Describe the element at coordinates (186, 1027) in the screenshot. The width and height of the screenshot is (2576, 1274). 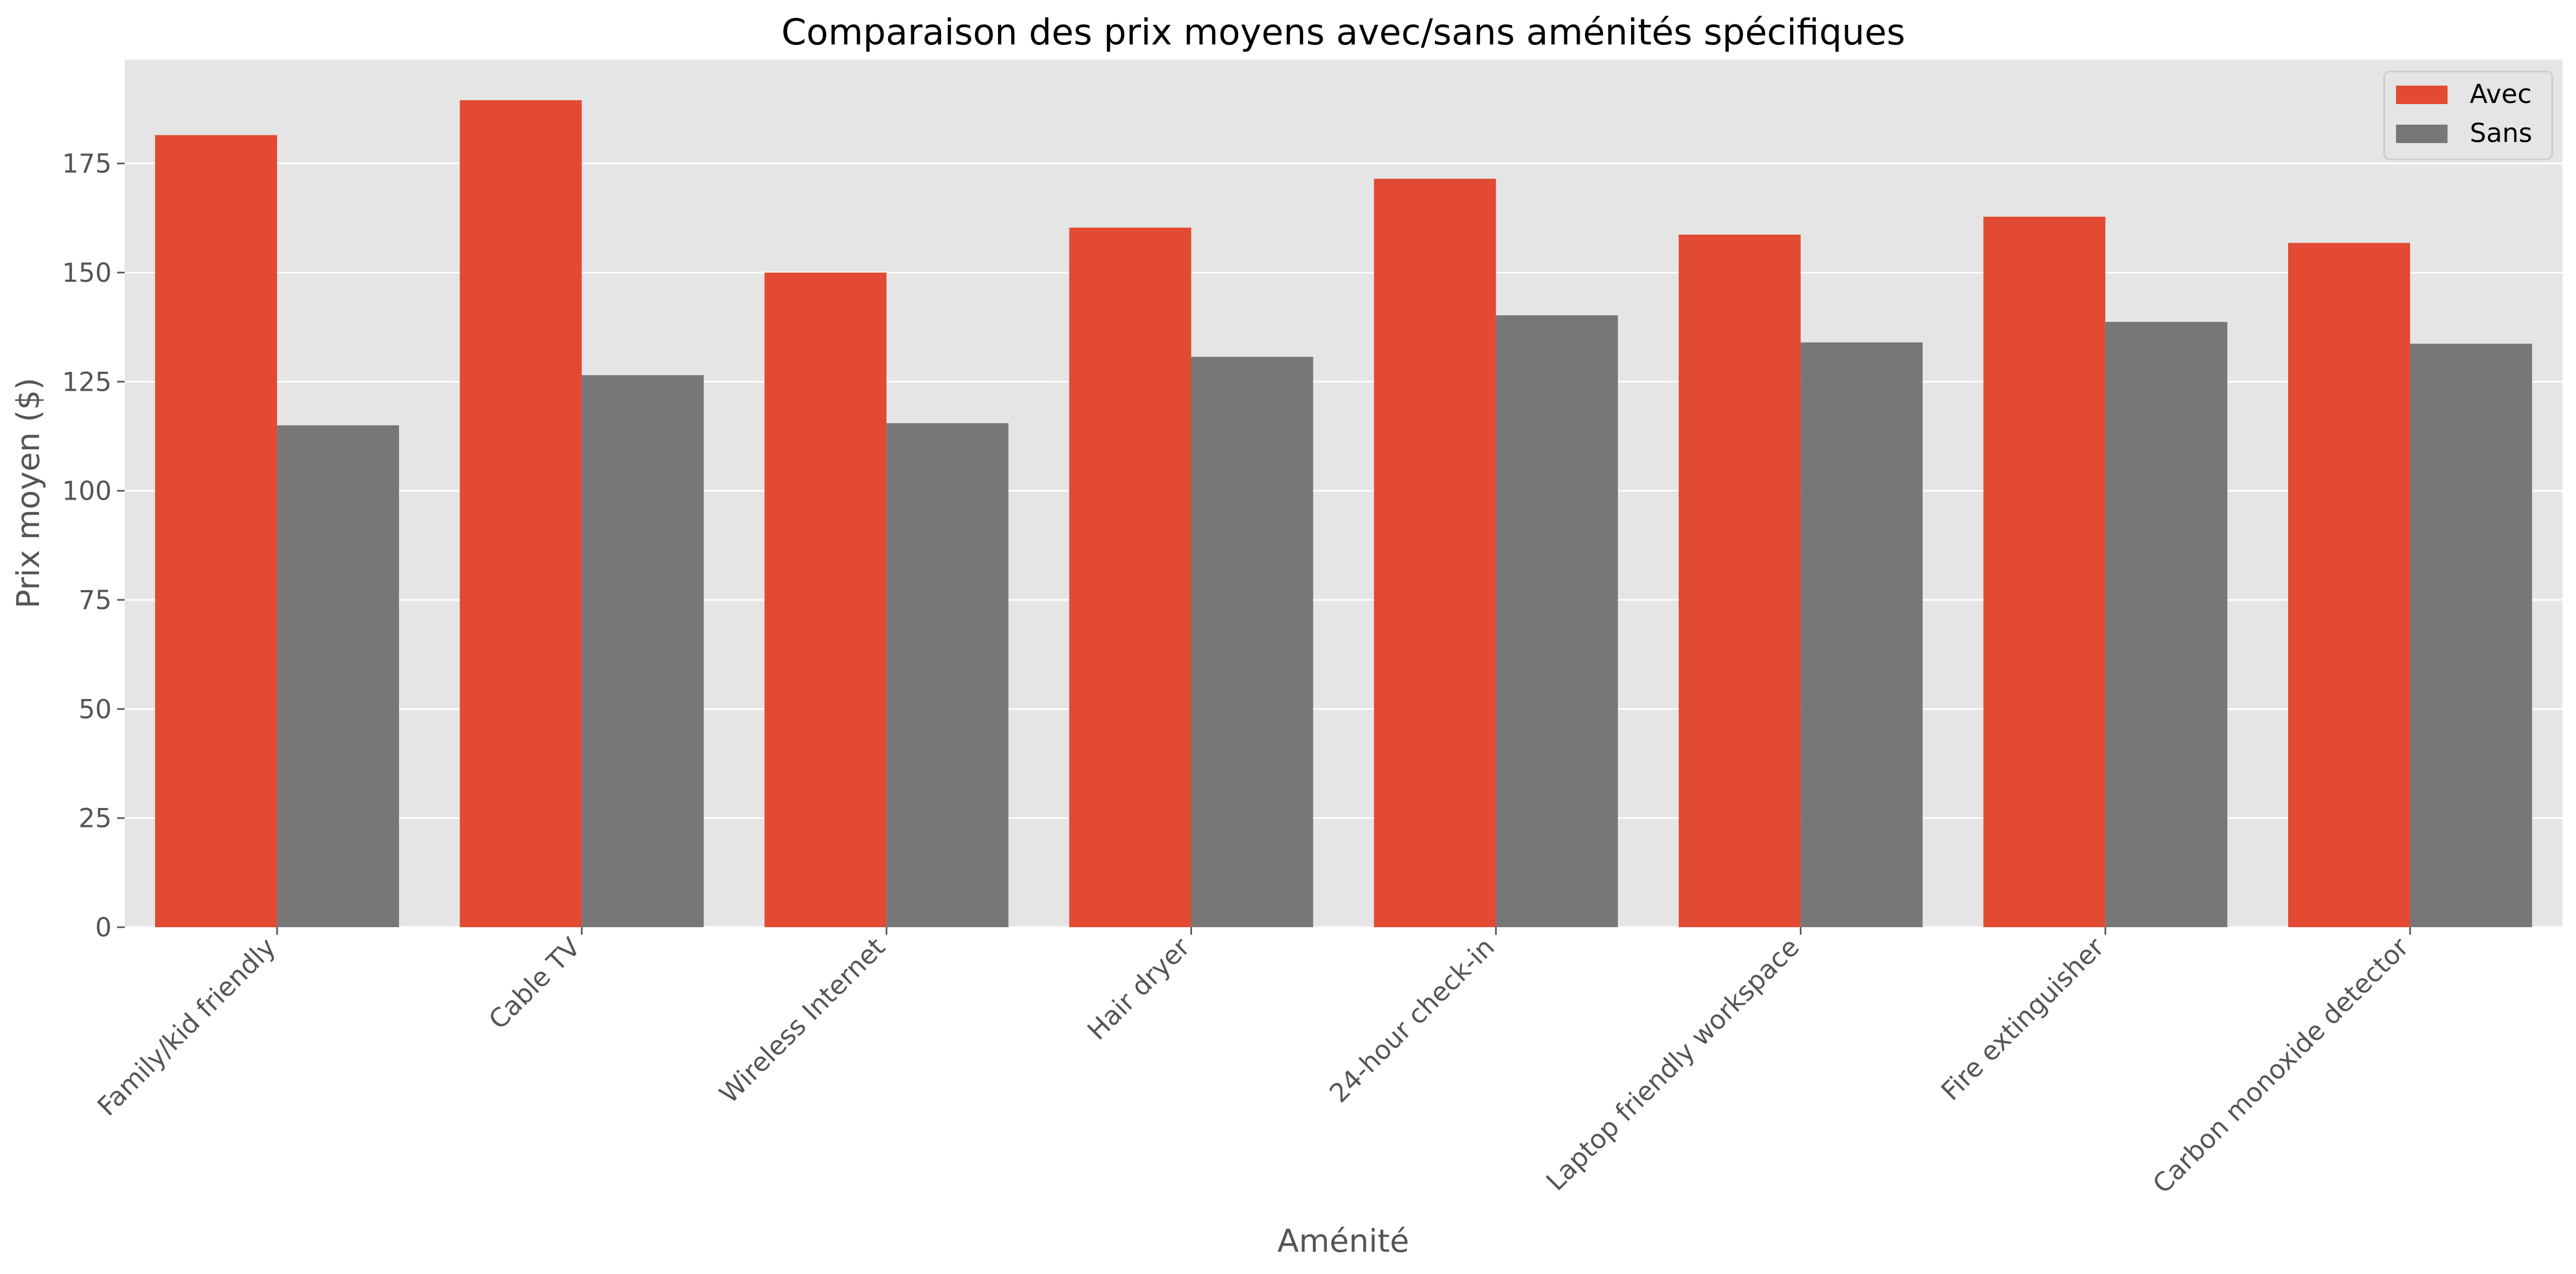
I see `x-tick-label: Family/kid friendly` at that location.